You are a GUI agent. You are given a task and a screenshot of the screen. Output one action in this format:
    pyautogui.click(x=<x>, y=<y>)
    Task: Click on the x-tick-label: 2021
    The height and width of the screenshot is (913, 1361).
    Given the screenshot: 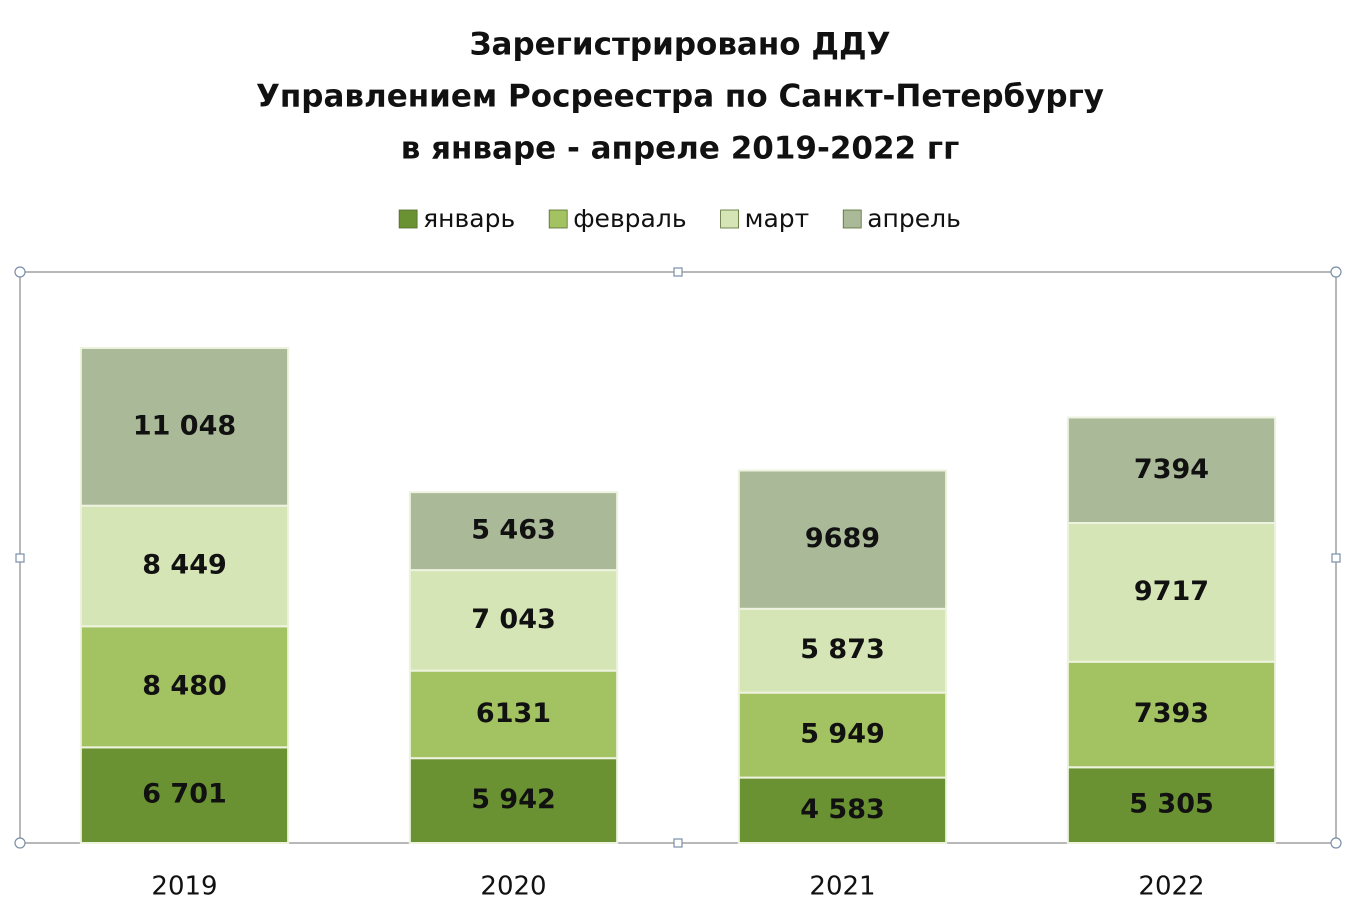 What is the action you would take?
    pyautogui.click(x=842, y=887)
    